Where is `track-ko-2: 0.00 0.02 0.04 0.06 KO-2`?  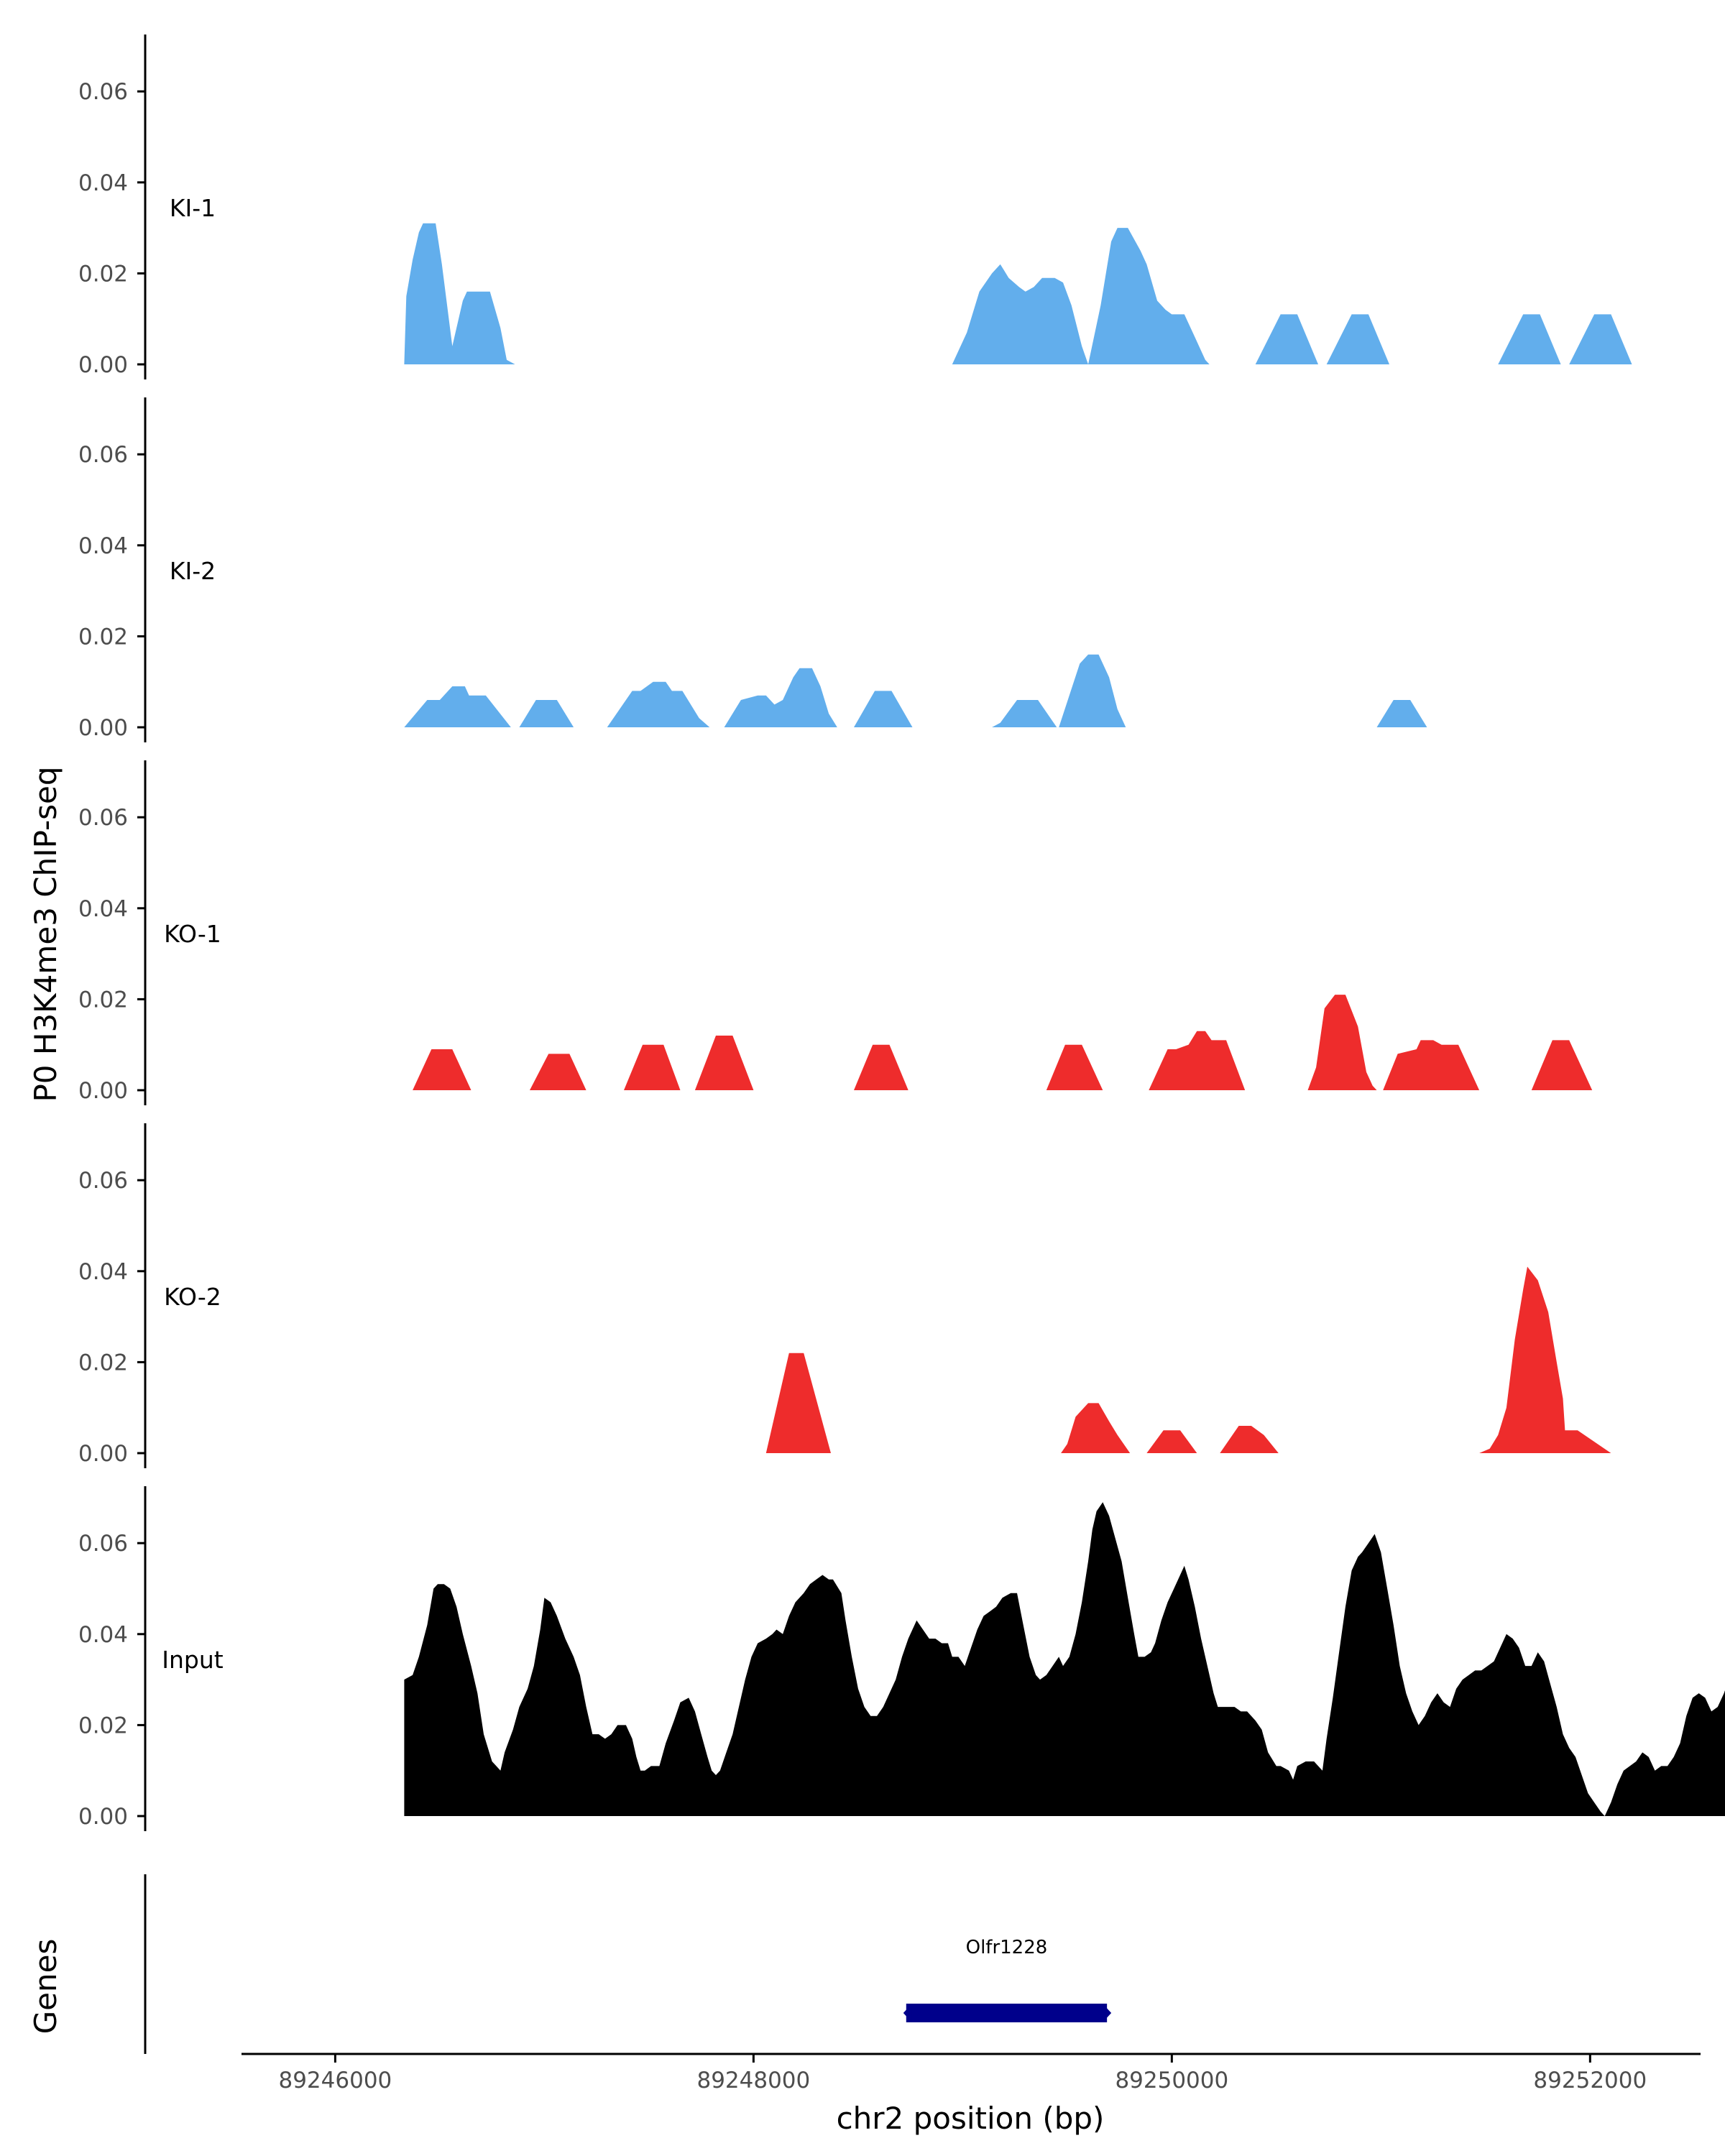
track-ko-2: 0.00 0.02 0.04 0.06 KO-2 is located at coordinates (844, 1296).